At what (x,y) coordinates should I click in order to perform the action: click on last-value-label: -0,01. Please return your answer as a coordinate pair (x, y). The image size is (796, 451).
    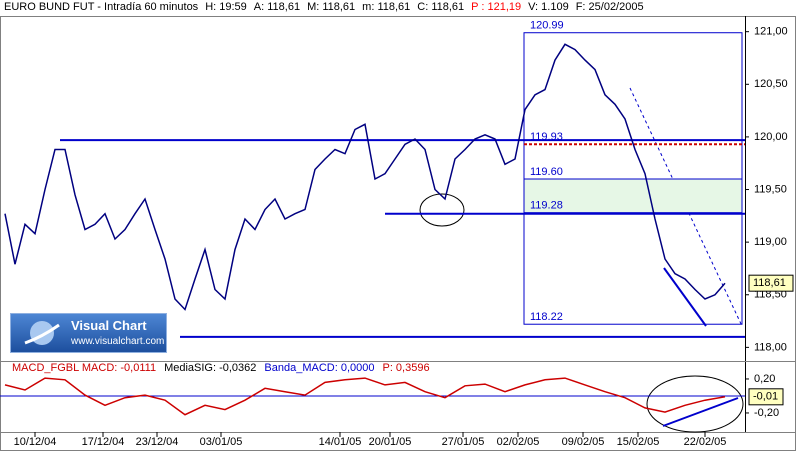
    Looking at the image, I should click on (765, 397).